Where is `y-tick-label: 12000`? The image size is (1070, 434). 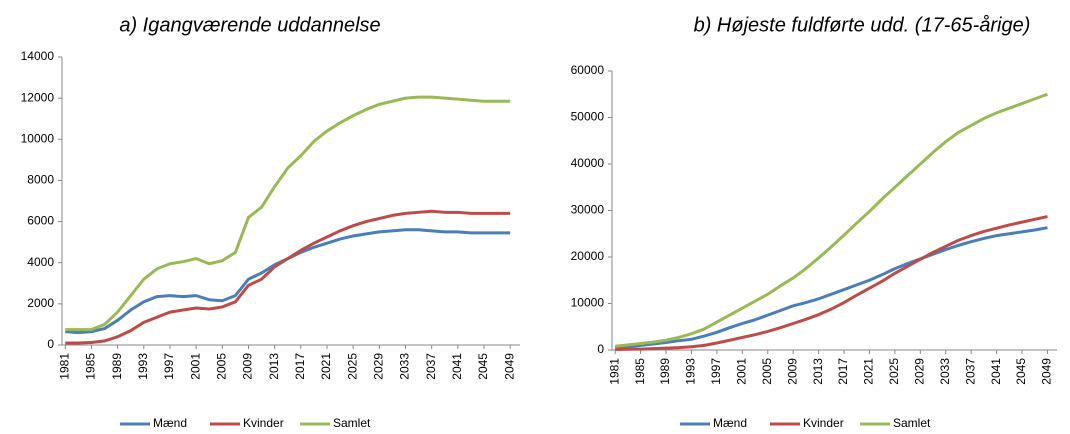
y-tick-label: 12000 is located at coordinates (38, 97).